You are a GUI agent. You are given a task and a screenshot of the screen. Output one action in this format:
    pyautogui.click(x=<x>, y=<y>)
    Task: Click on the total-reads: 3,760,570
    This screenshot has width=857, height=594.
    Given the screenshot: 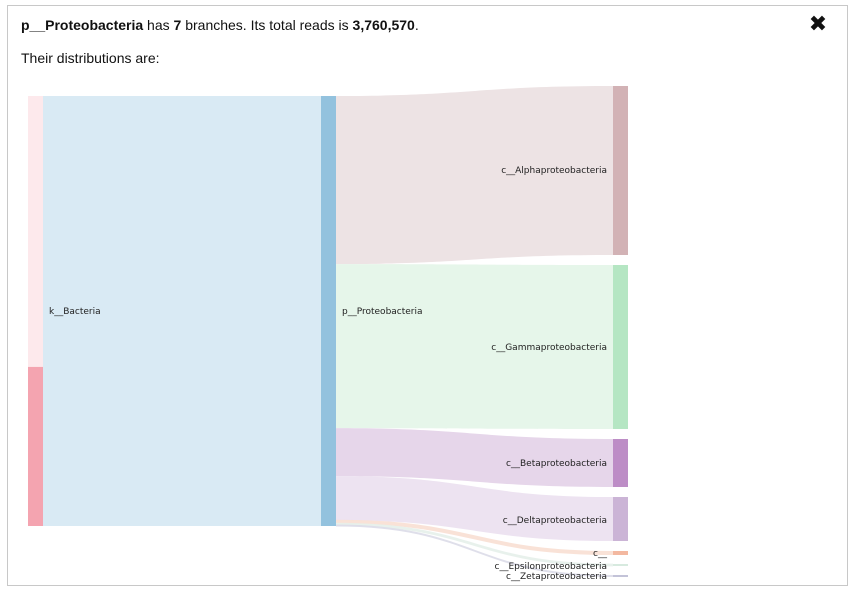 What is the action you would take?
    pyautogui.click(x=383, y=25)
    